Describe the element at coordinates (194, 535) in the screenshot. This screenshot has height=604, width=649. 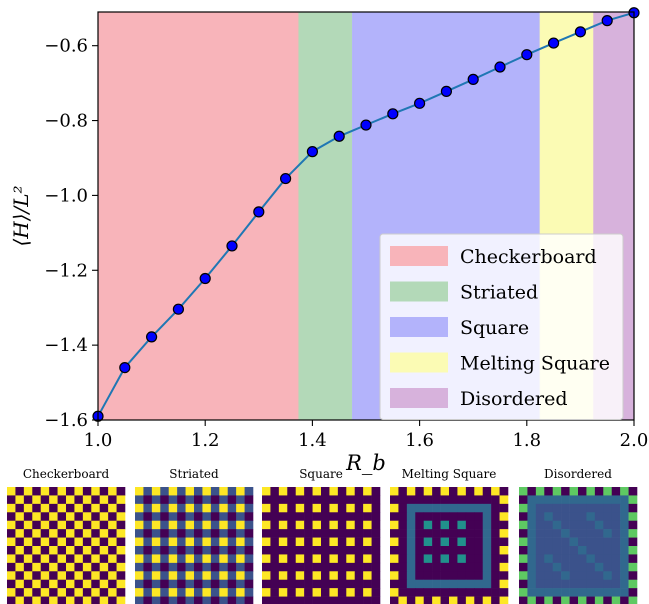
I see `snapshot-striated: Striated` at that location.